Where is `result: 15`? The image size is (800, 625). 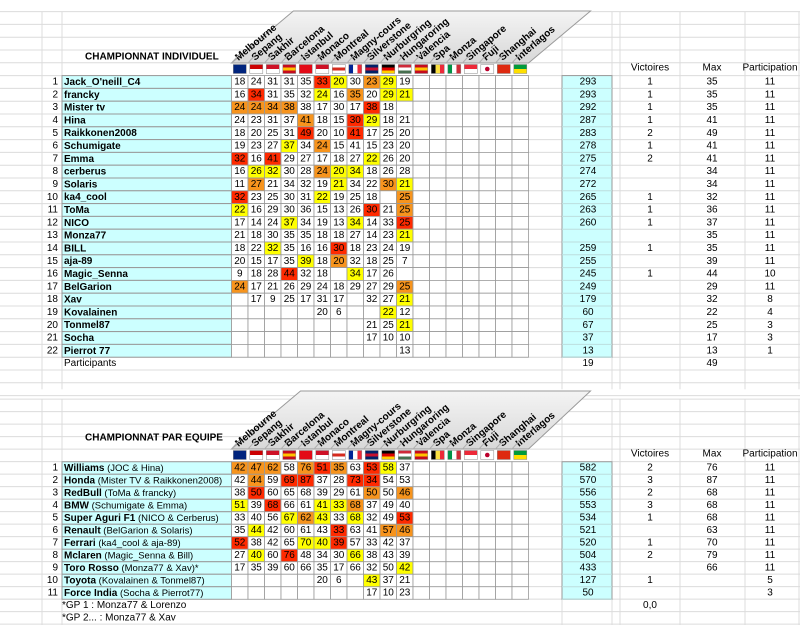
result: 15 is located at coordinates (257, 261).